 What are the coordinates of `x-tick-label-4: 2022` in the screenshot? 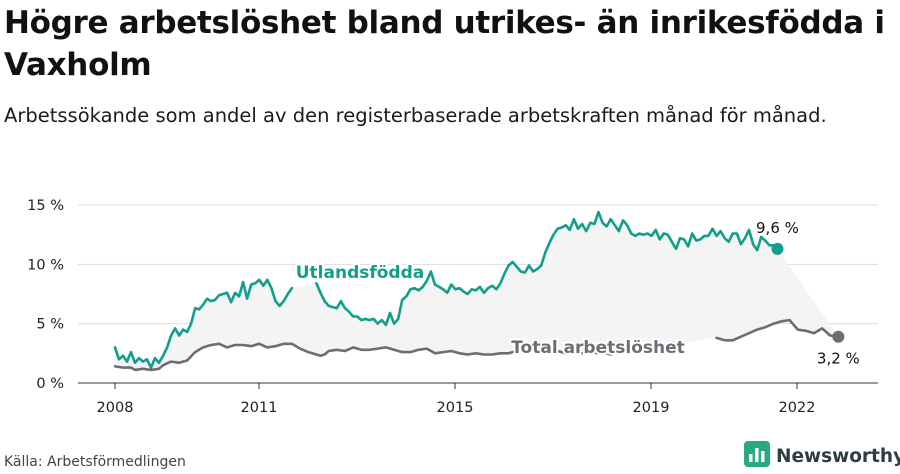 It's located at (797, 408).